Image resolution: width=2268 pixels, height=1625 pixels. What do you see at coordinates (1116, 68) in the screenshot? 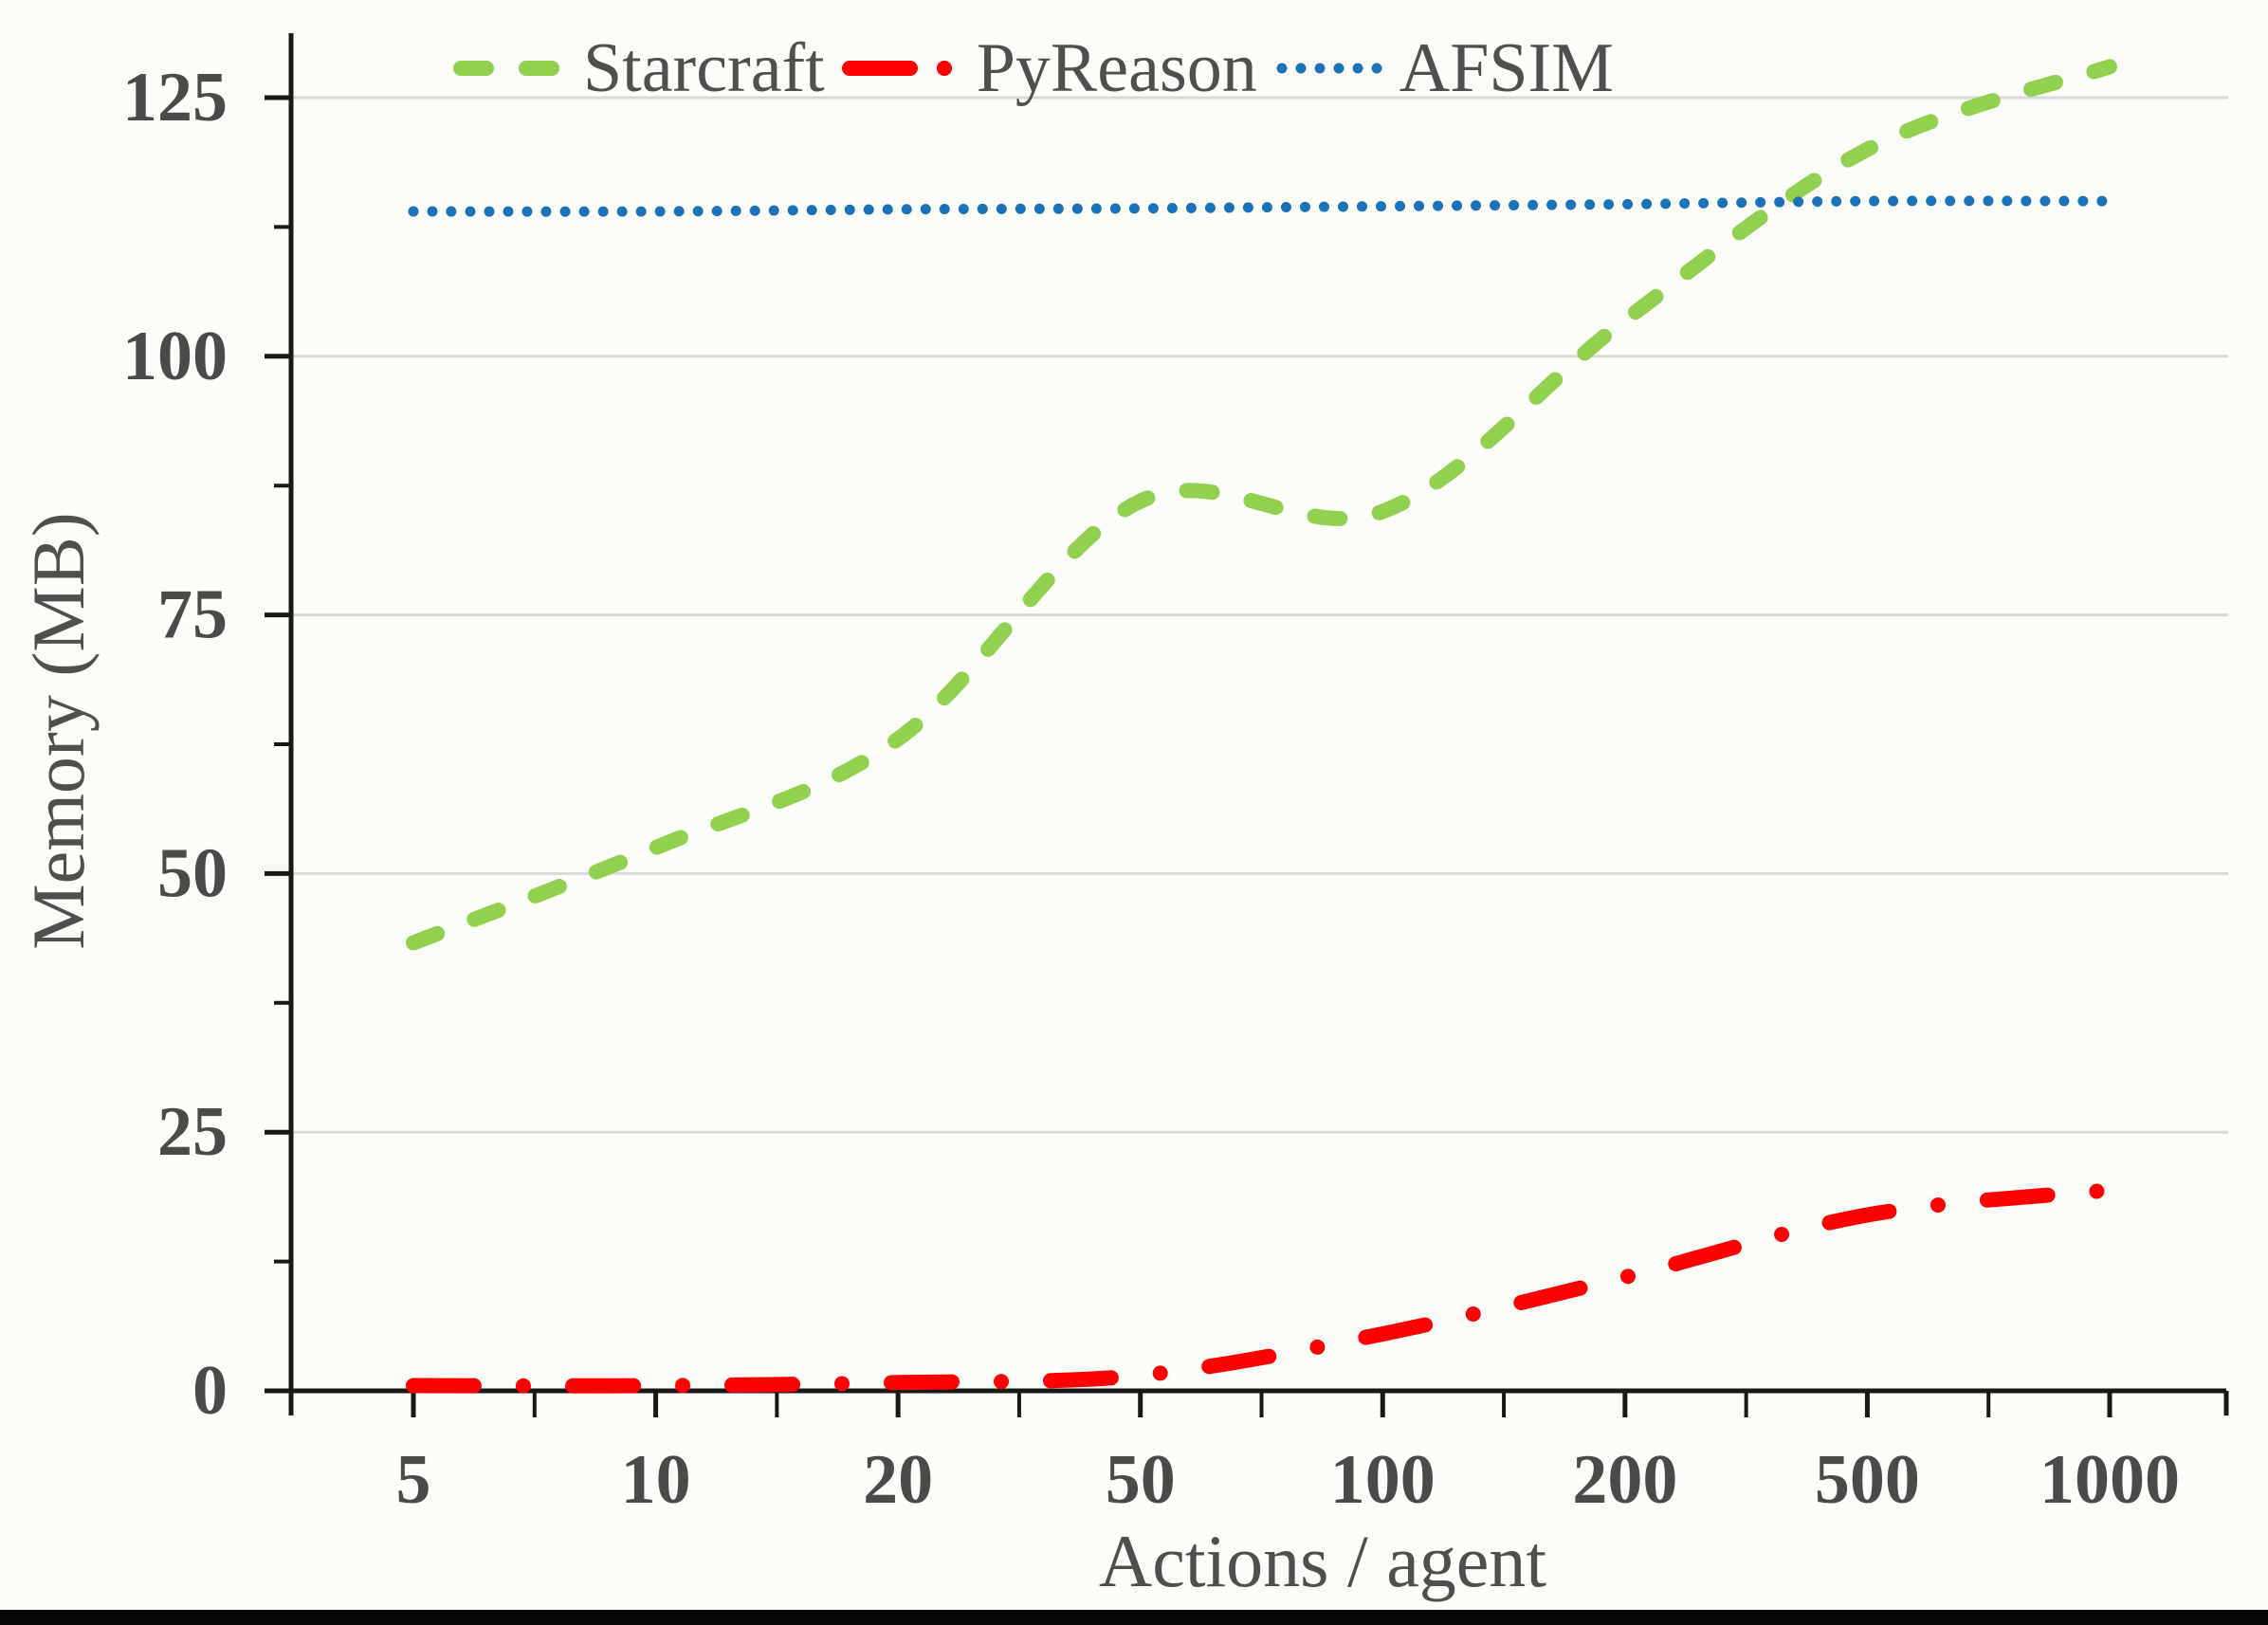
I see `legend-label-pyreason: PyReason` at bounding box center [1116, 68].